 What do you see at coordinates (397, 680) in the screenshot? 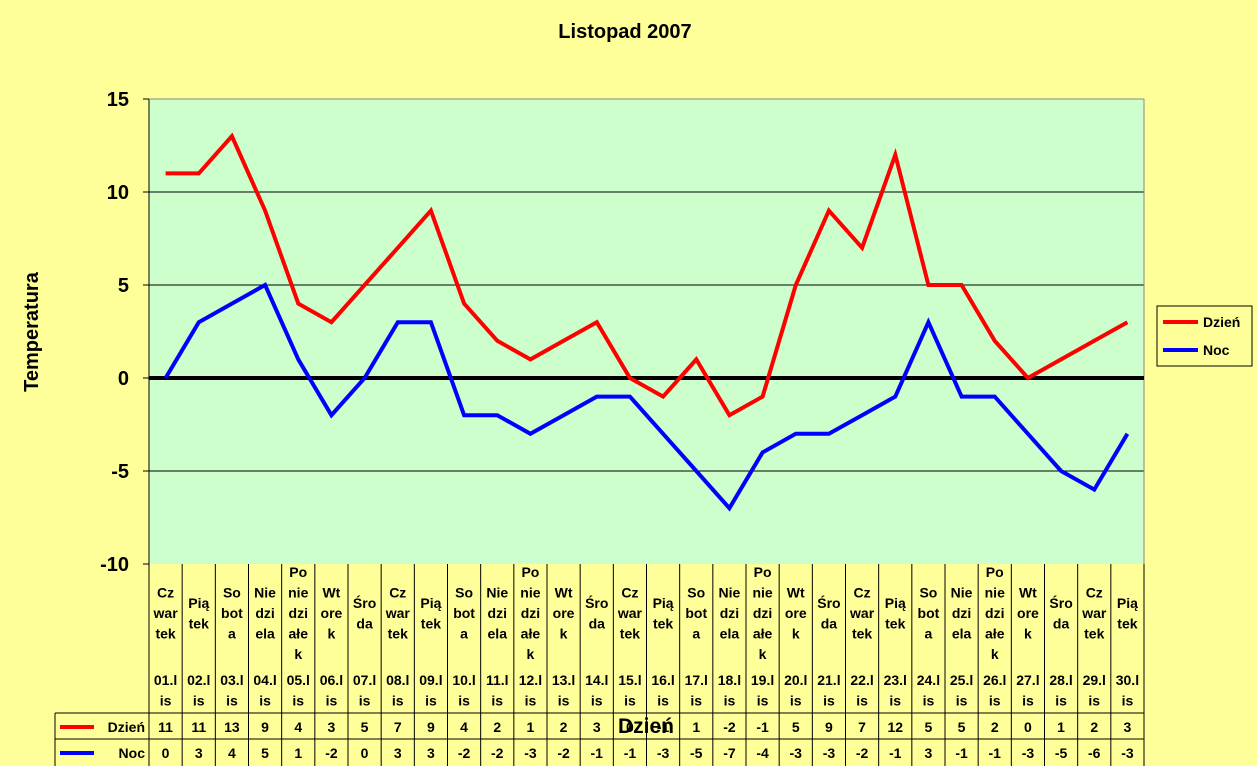
I see `x-tick-label: 08.l` at bounding box center [397, 680].